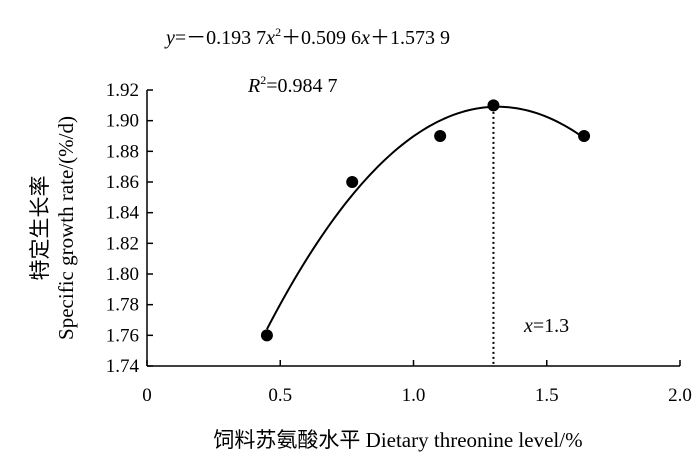 The height and width of the screenshot is (459, 700). What do you see at coordinates (122, 182) in the screenshot?
I see `y-tick-label: 1.86` at bounding box center [122, 182].